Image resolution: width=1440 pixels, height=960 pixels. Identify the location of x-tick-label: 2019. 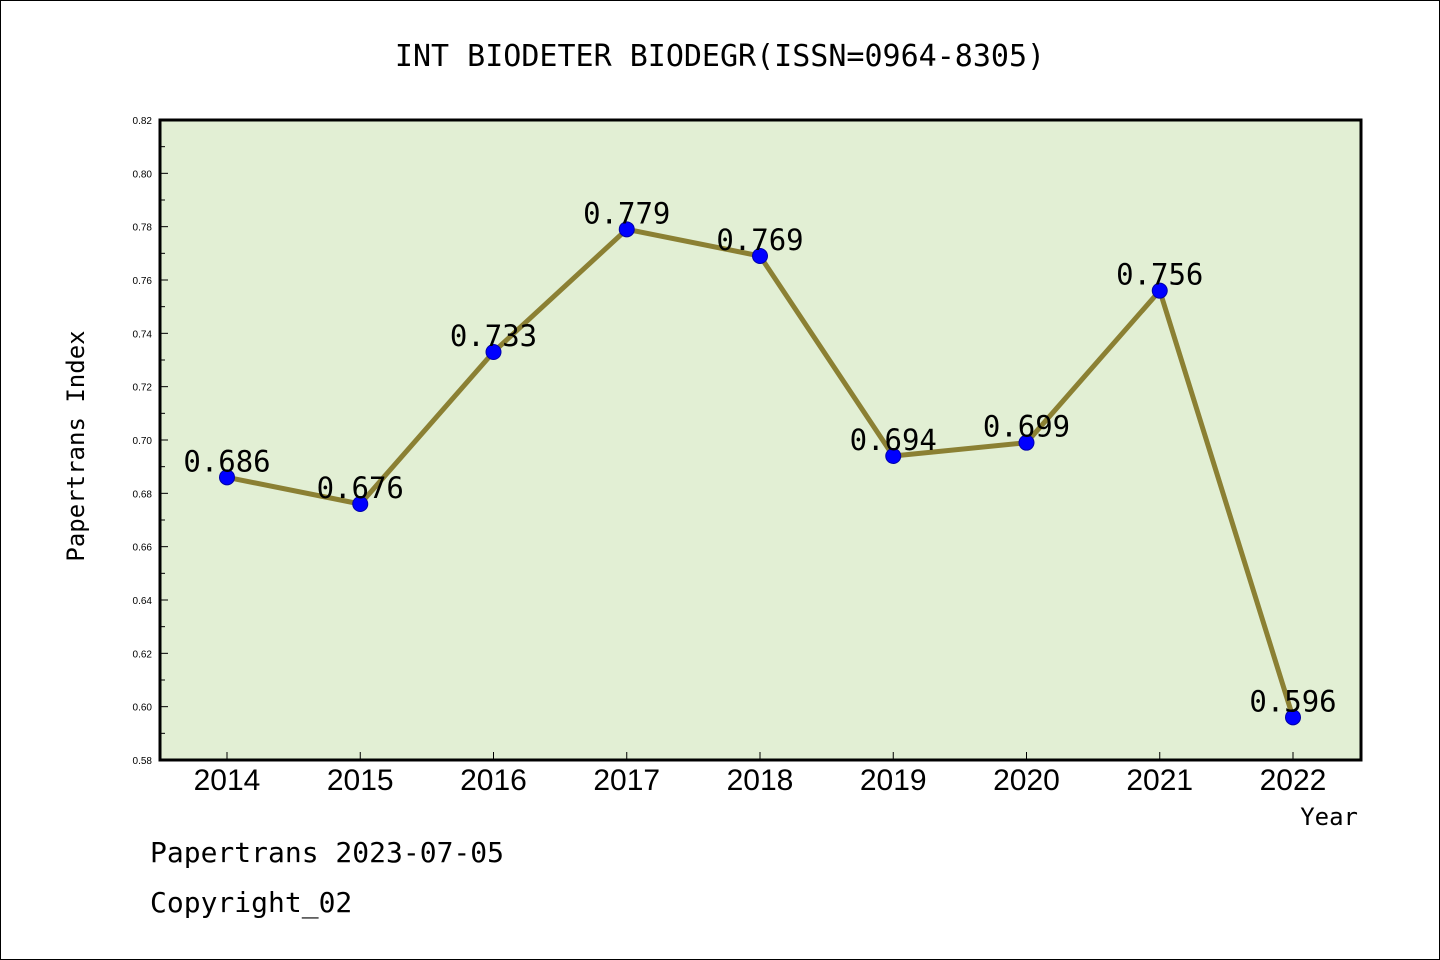
(893, 780).